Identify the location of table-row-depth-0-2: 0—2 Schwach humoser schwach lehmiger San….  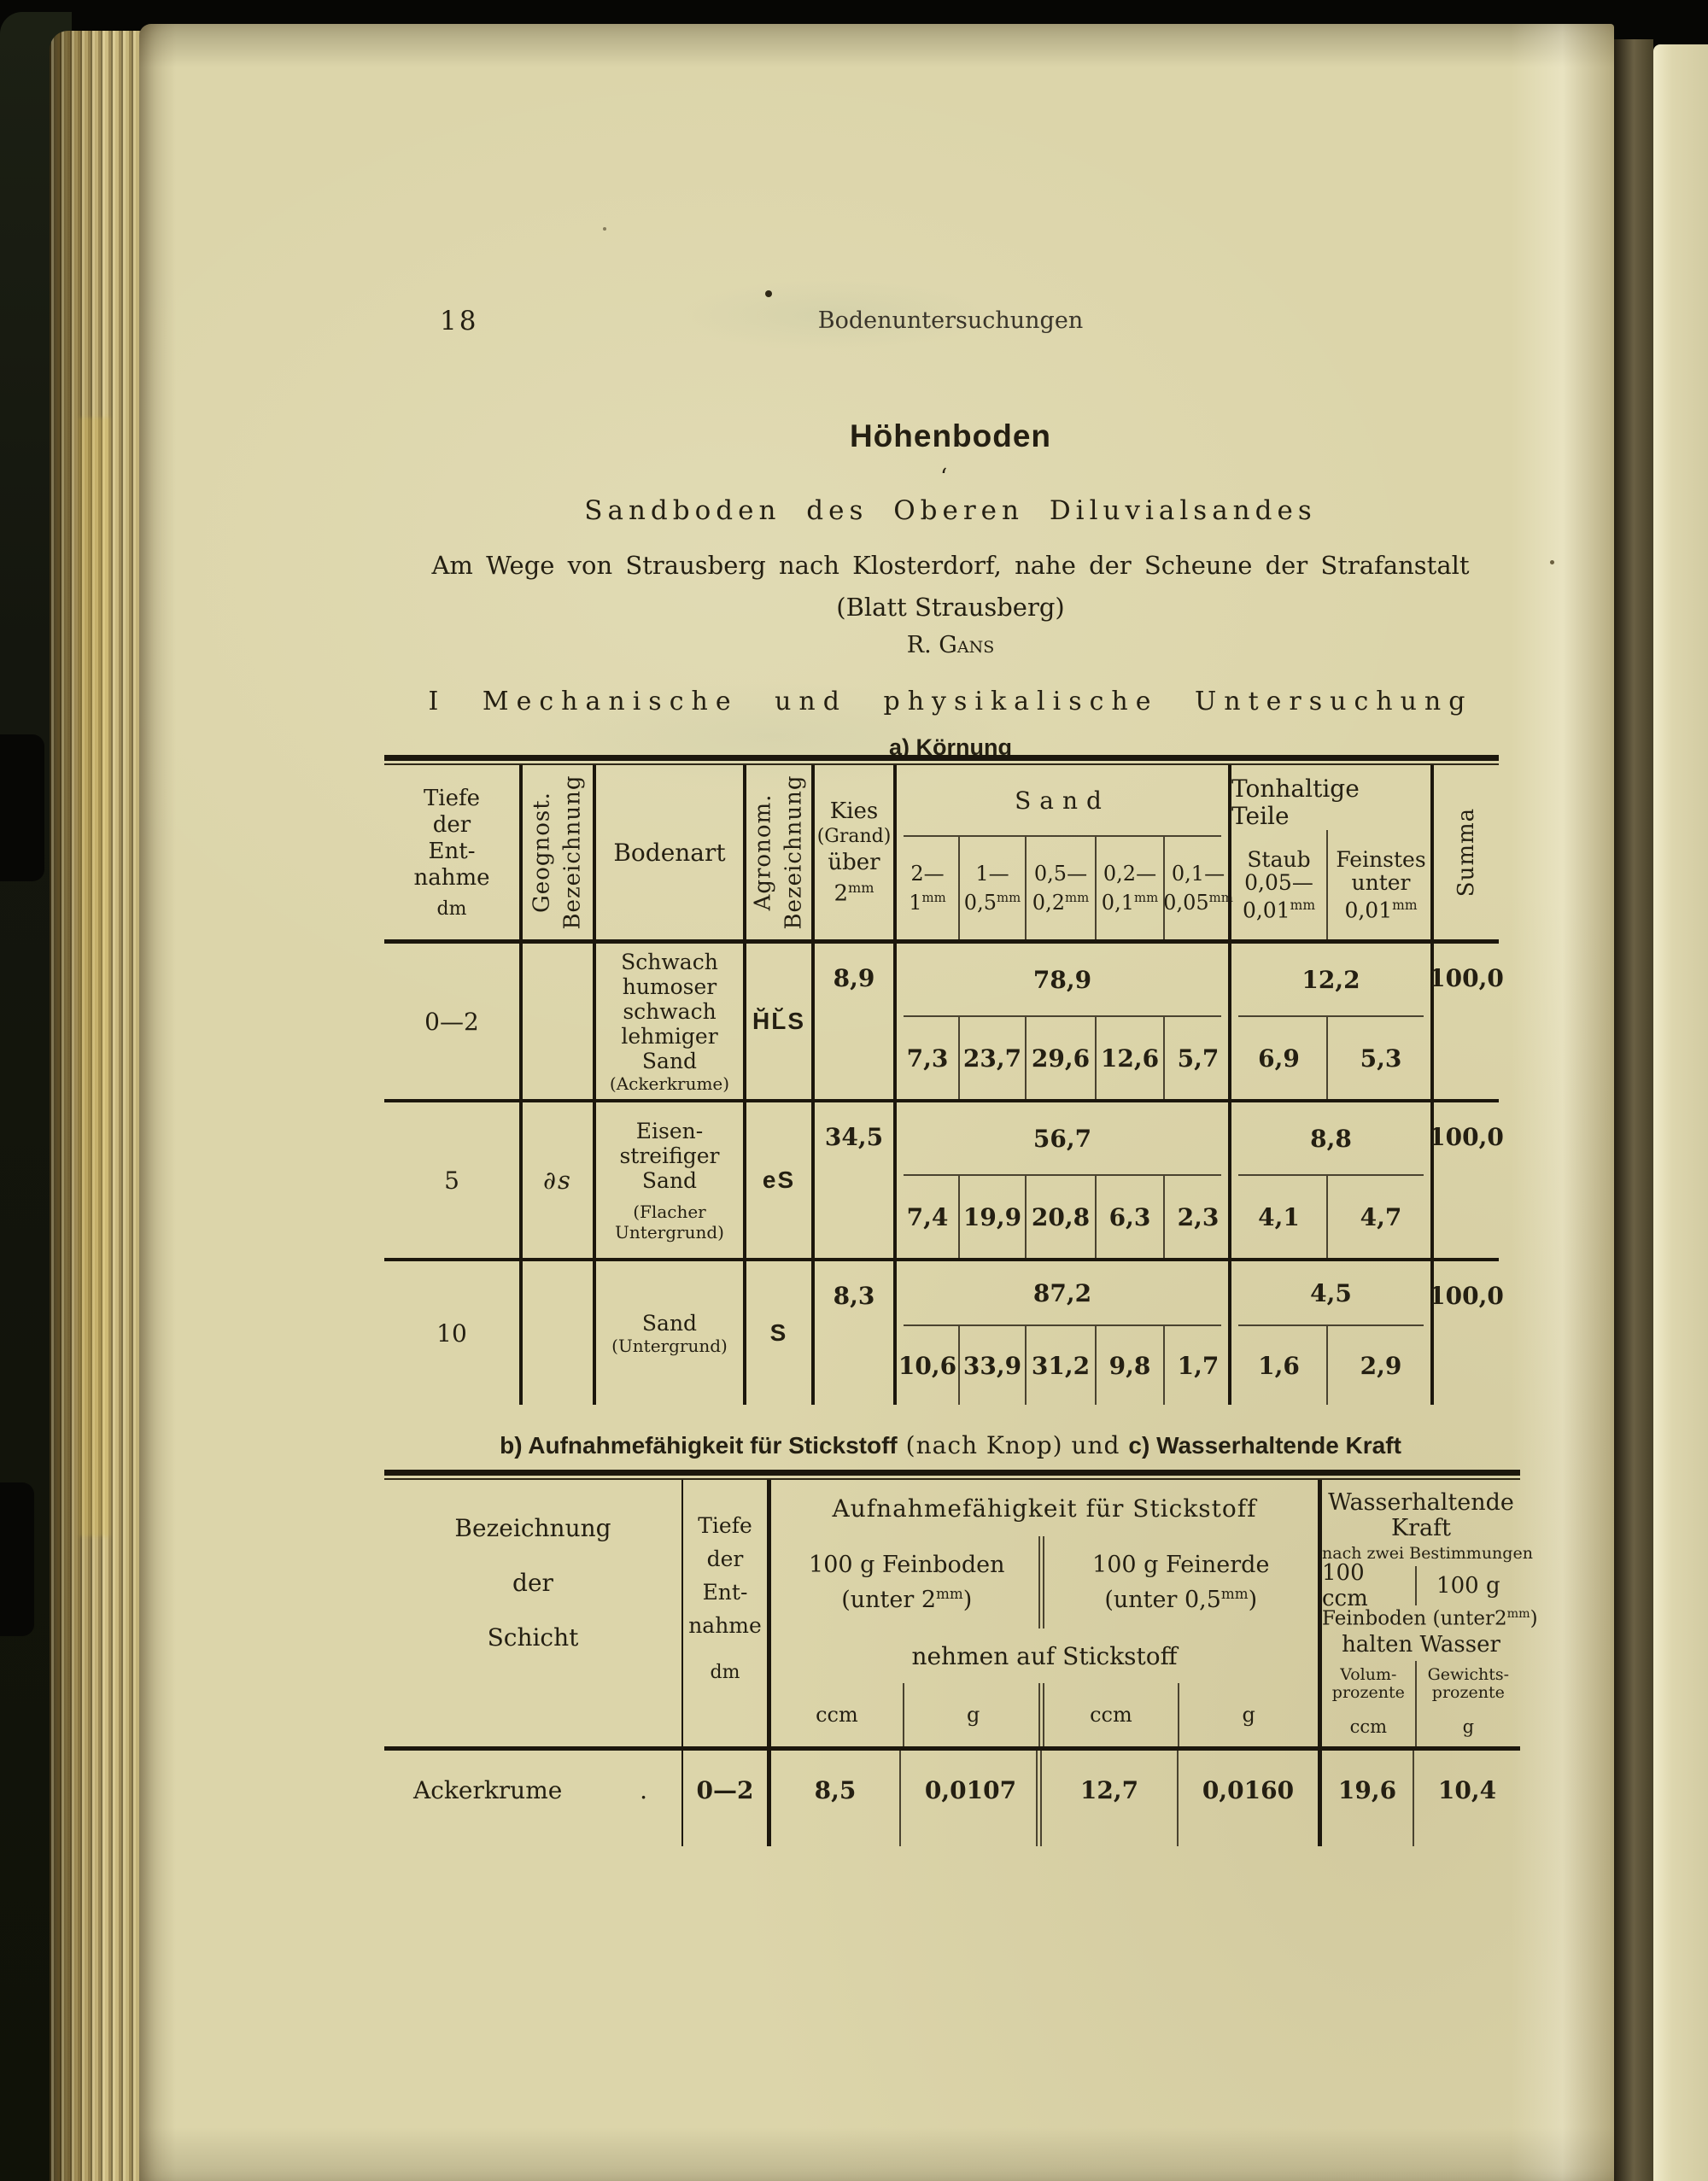
(944, 1021).